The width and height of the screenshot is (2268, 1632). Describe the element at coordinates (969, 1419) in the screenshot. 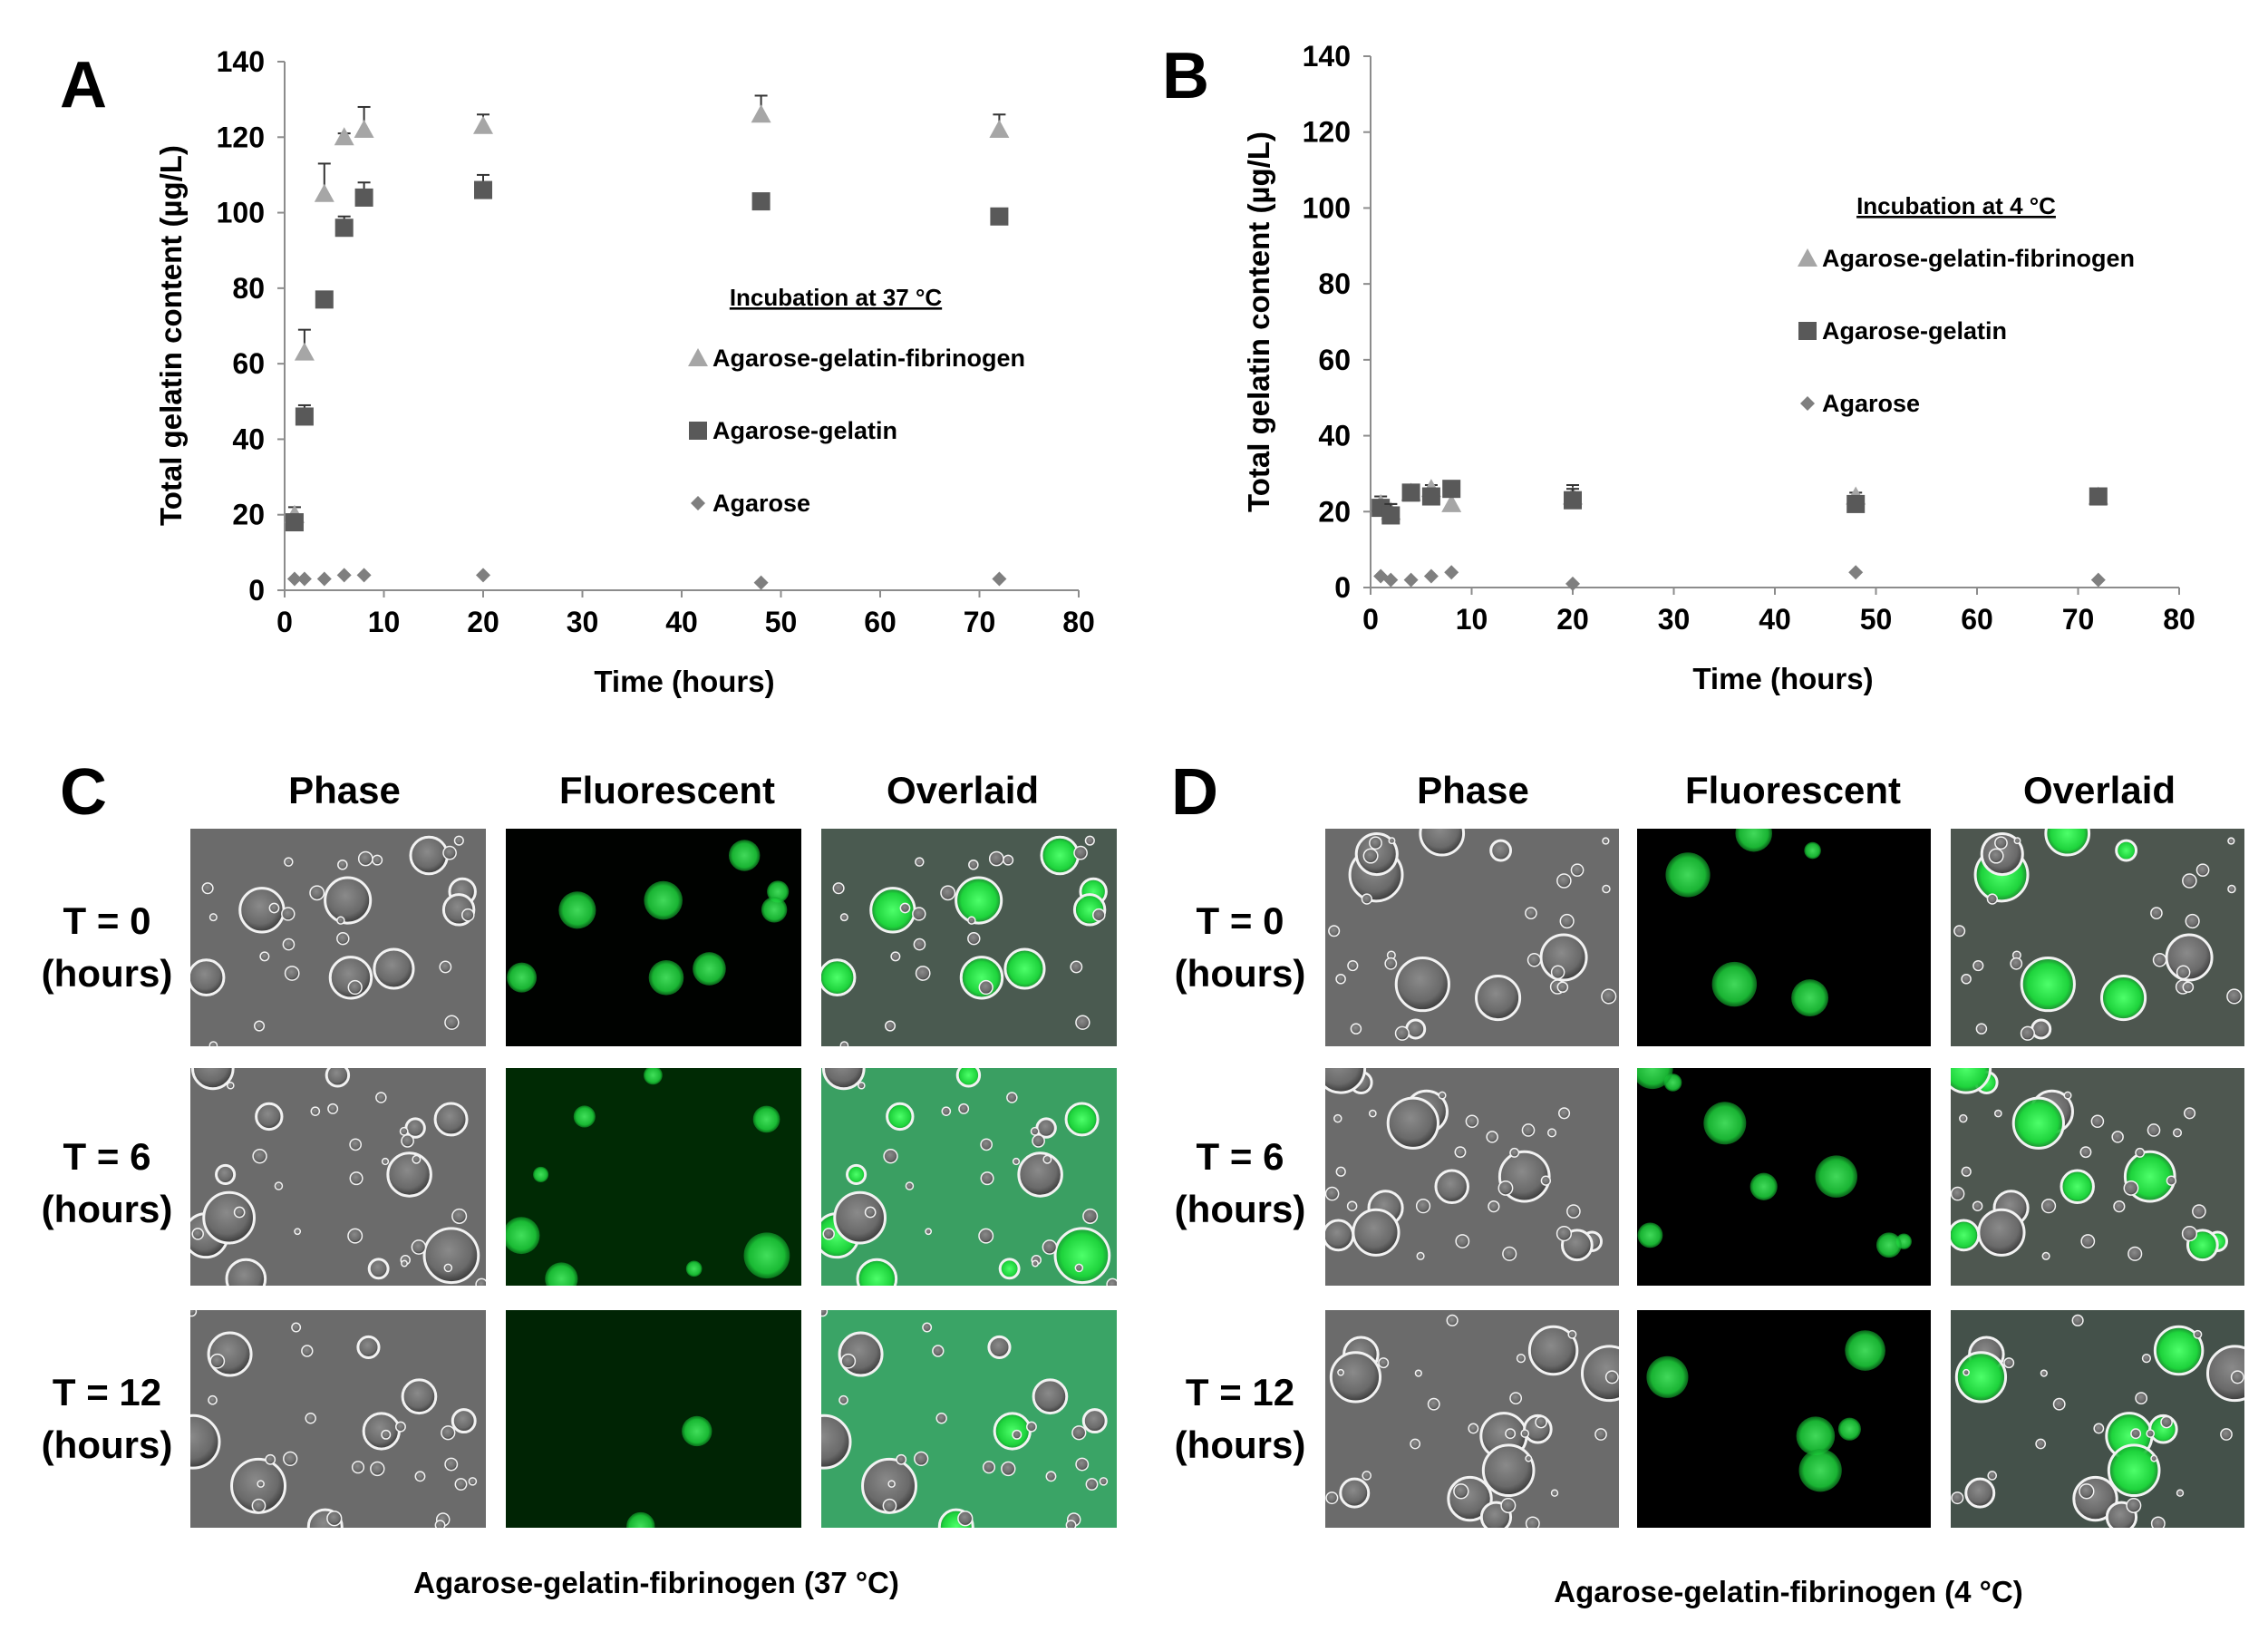

I see `micrograph-overlaid` at that location.